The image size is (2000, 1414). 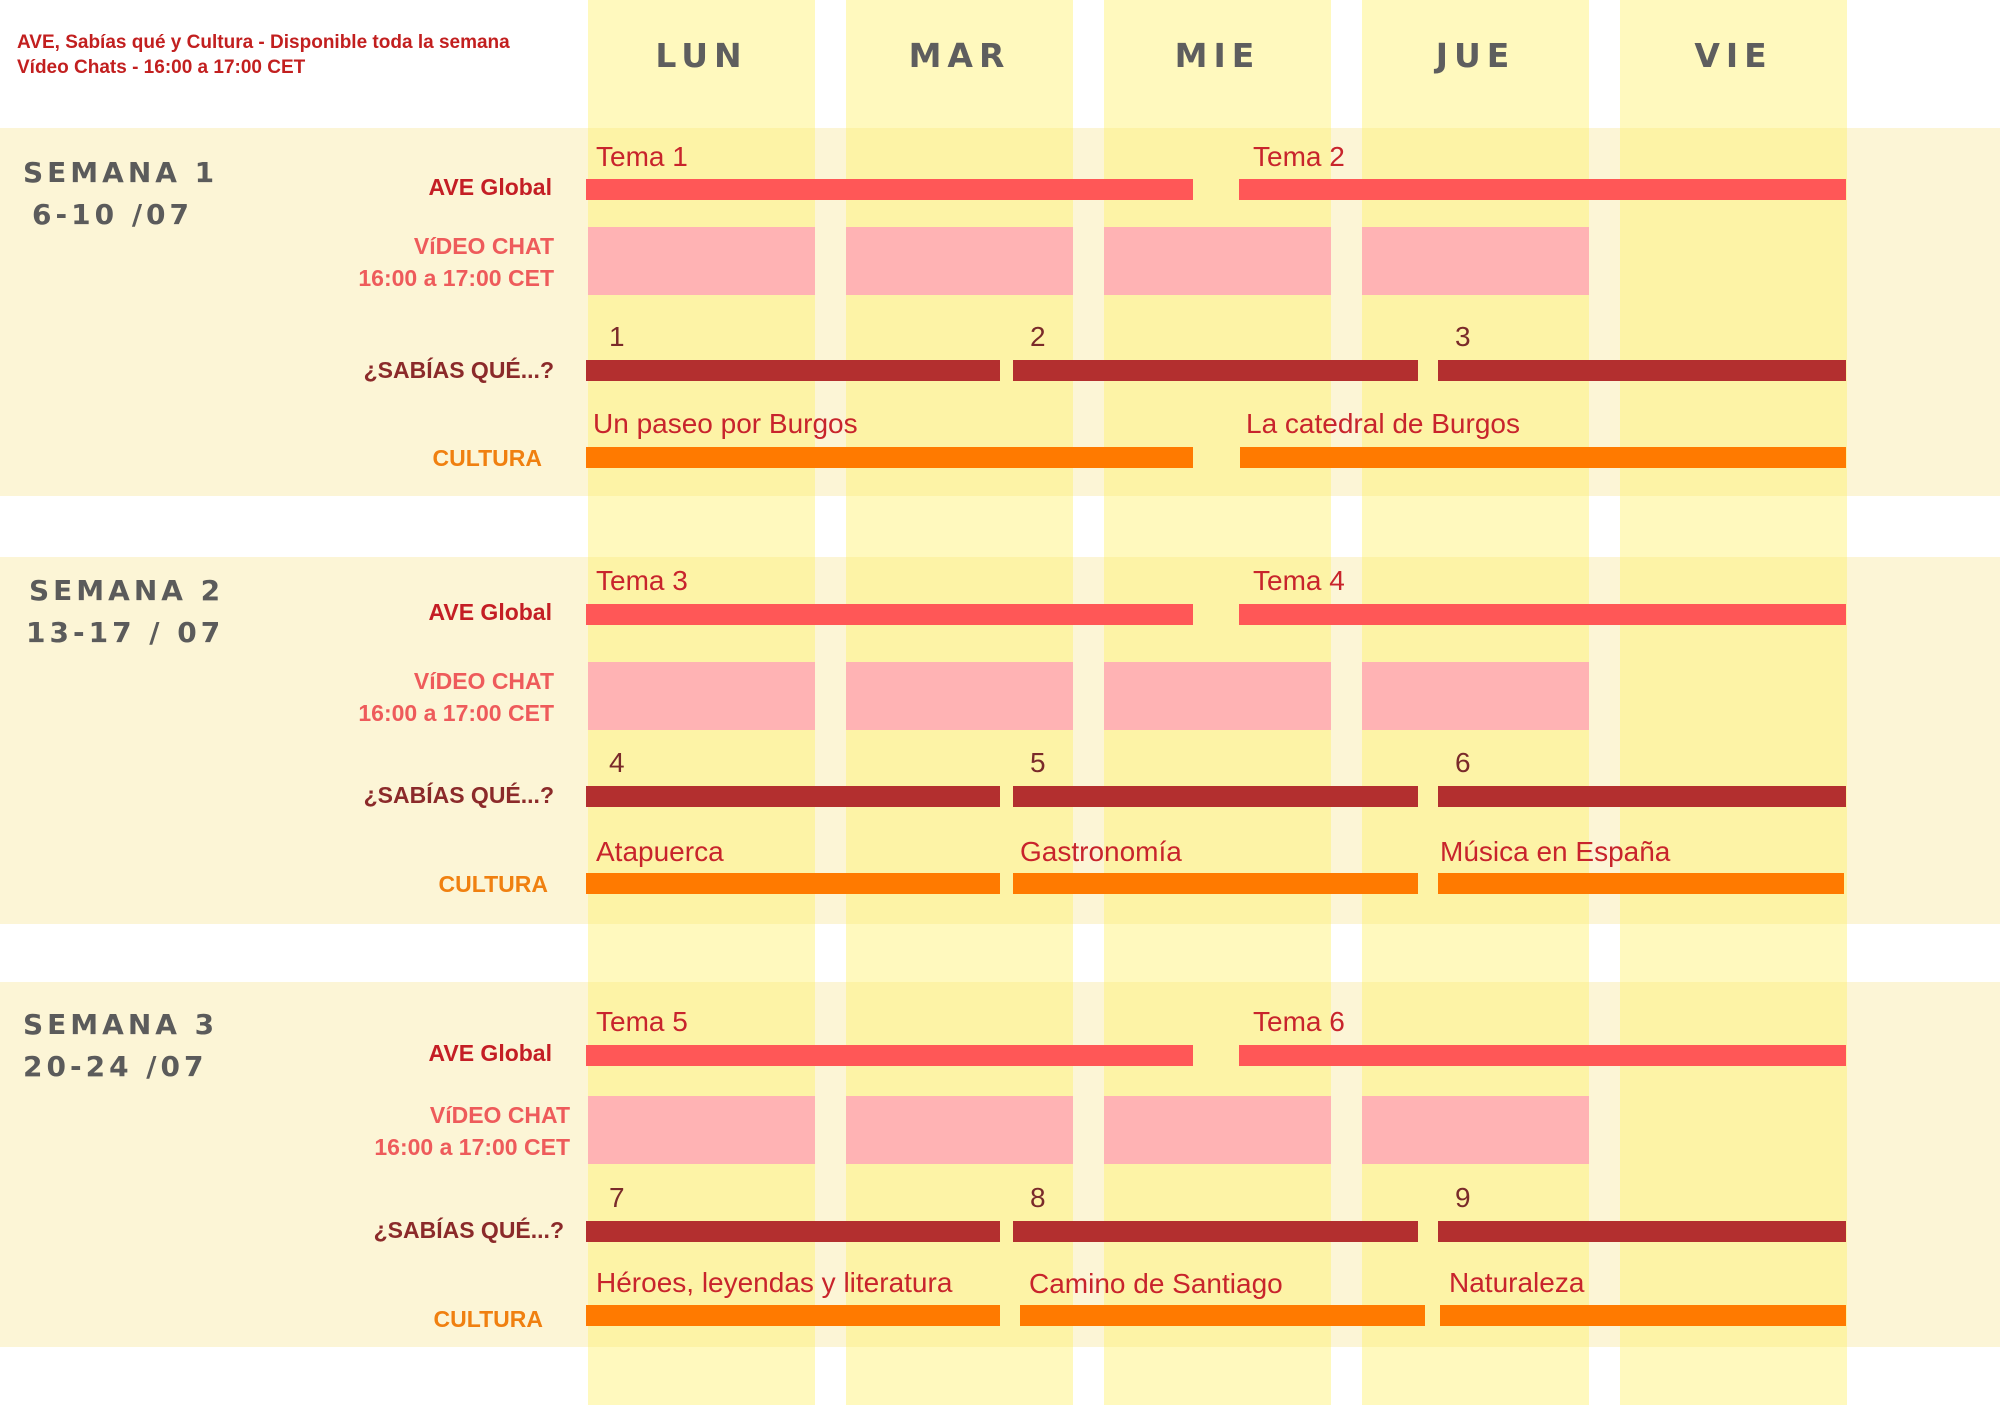 I want to click on week-2-ave-item-2: Tema 4, so click(x=1299, y=580).